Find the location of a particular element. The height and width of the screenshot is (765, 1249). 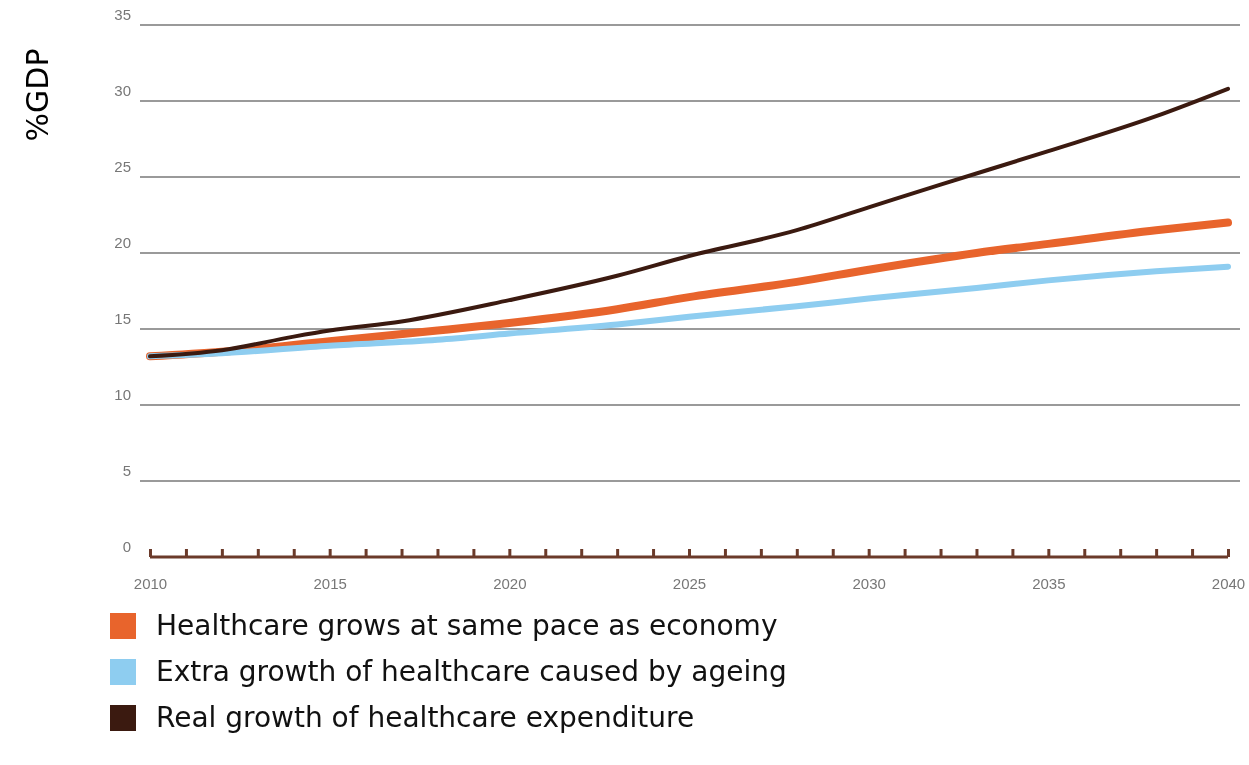

x-tick-label: 2040 is located at coordinates (1228, 583).